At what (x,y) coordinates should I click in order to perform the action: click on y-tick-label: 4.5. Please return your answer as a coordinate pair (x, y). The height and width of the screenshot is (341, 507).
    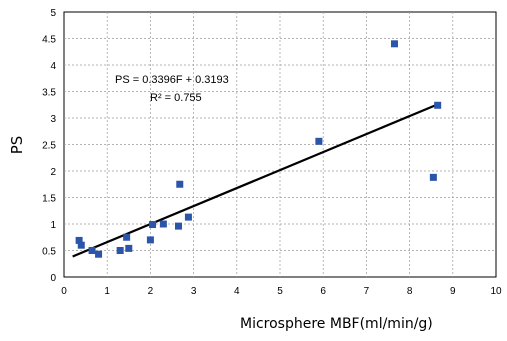
    Looking at the image, I should click on (49, 40).